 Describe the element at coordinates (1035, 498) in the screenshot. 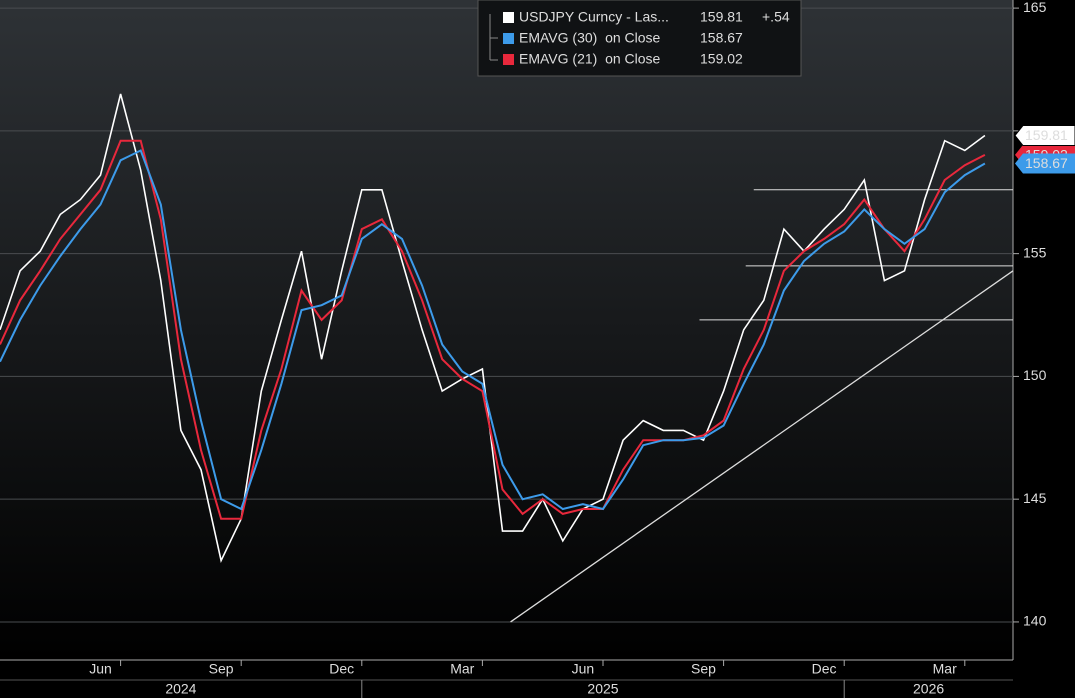

I see `y-tick-label: 145` at that location.